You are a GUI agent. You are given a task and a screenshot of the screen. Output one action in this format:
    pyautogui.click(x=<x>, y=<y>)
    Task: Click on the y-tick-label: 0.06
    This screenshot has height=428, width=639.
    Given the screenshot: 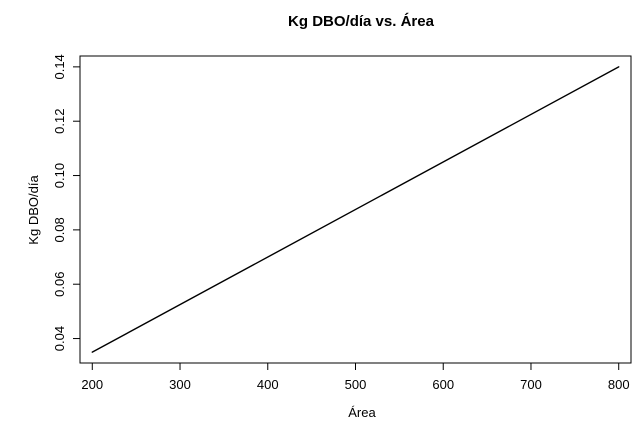 What is the action you would take?
    pyautogui.click(x=59, y=284)
    